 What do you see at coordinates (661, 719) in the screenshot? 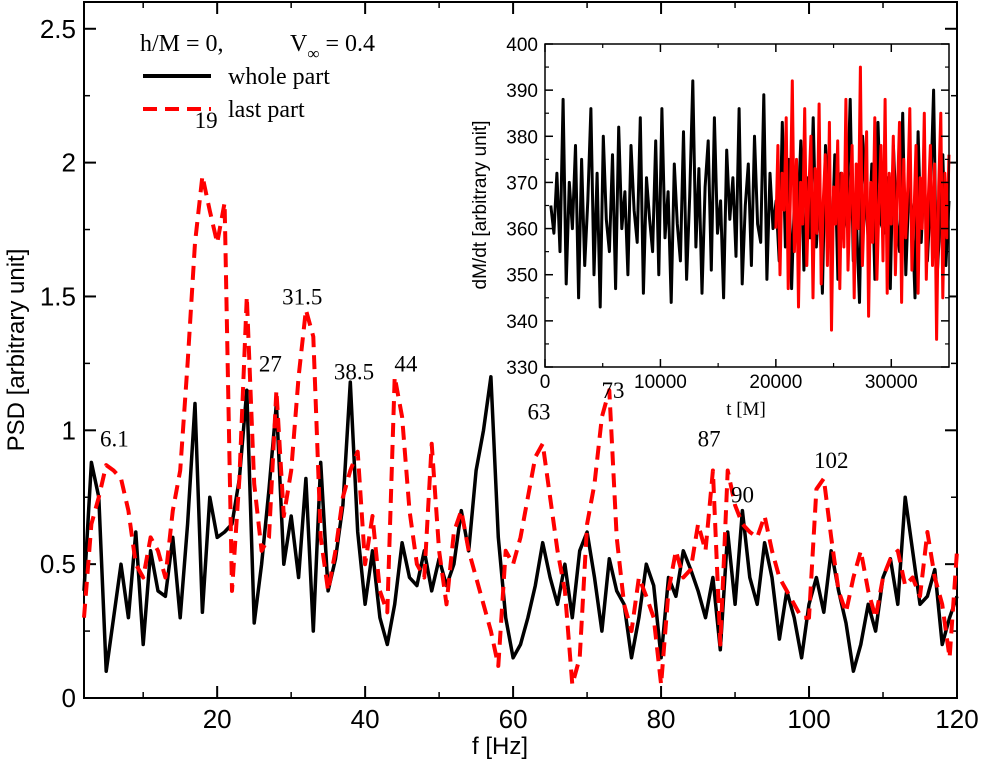
I see `x-tick-label: 80` at bounding box center [661, 719].